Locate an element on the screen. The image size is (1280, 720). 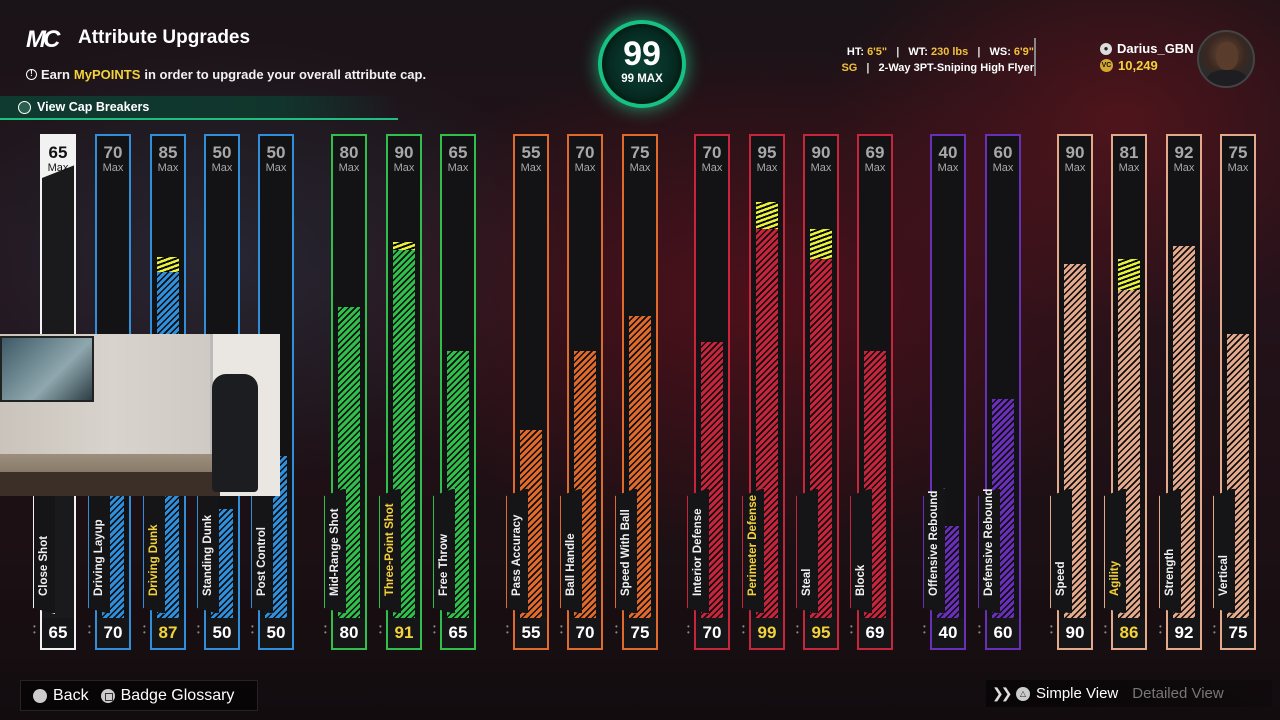
attribute-name: Speed is located at coordinates (1061, 548).